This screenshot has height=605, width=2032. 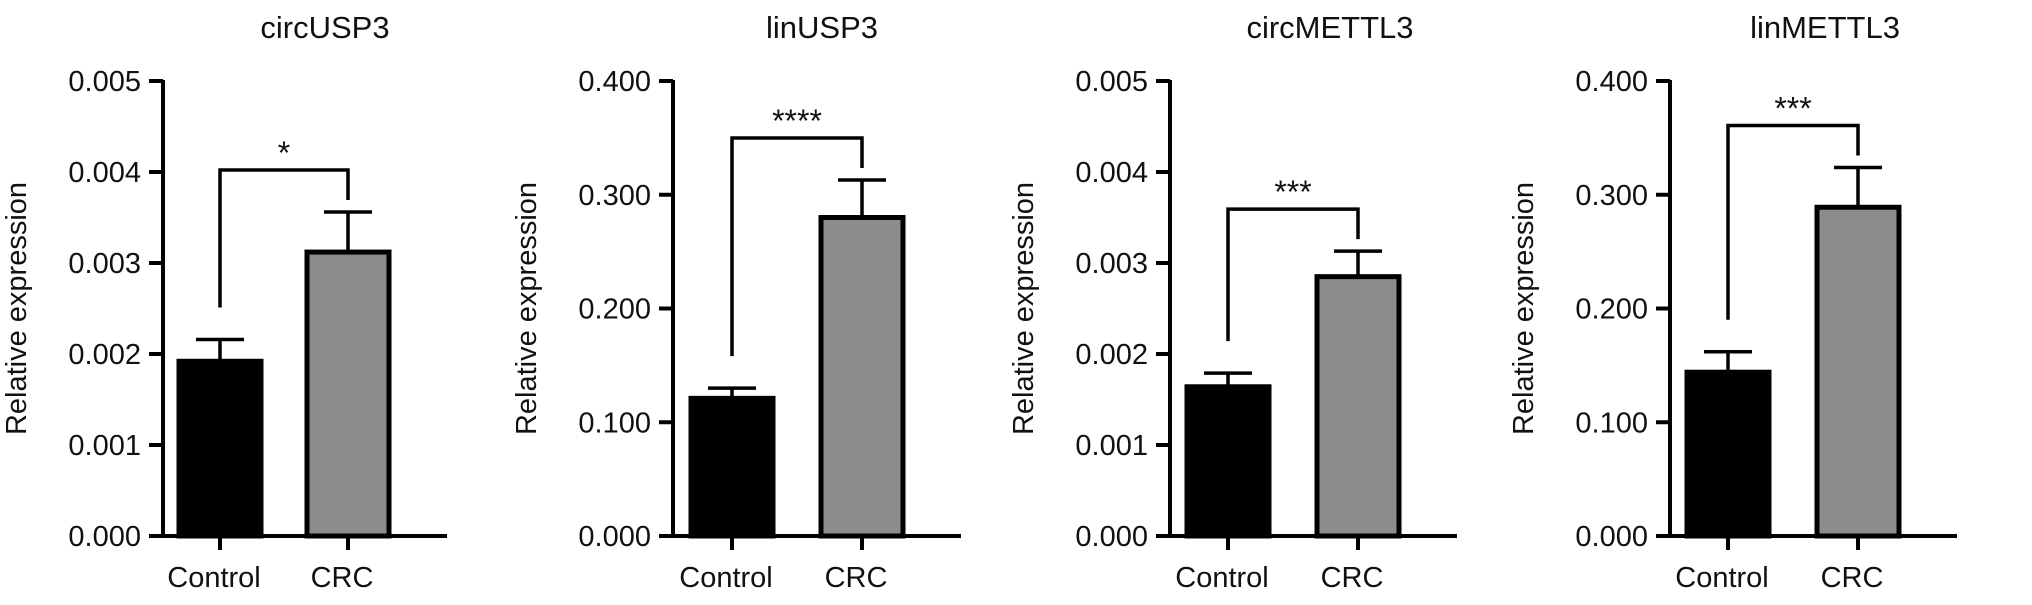 I want to click on chart-title: linUSP3, so click(x=822, y=27).